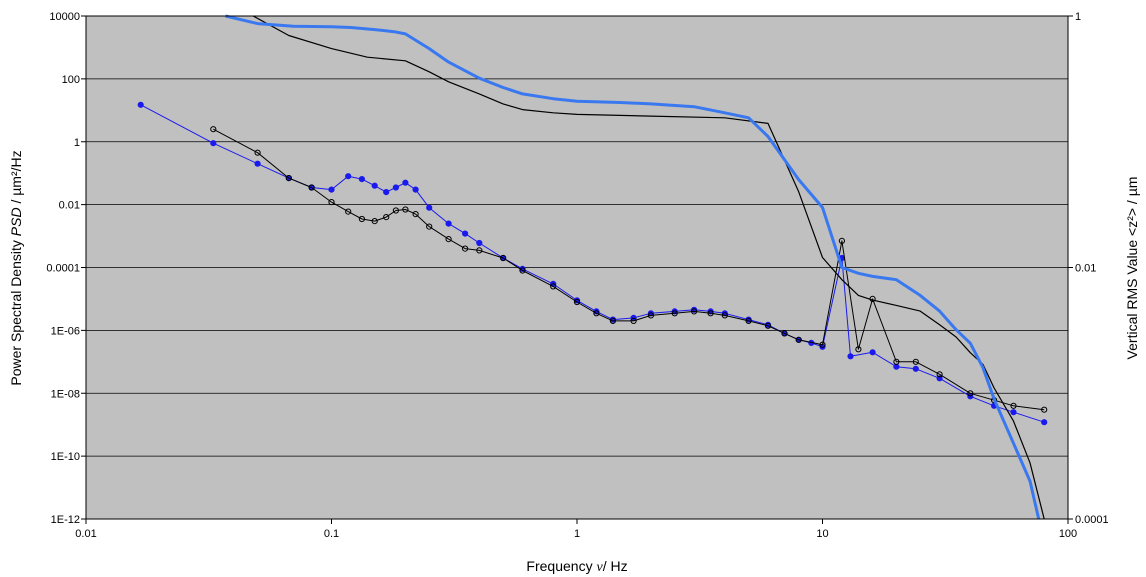 This screenshot has width=1146, height=577. I want to click on y-tick-label: 0.0001, so click(63, 269).